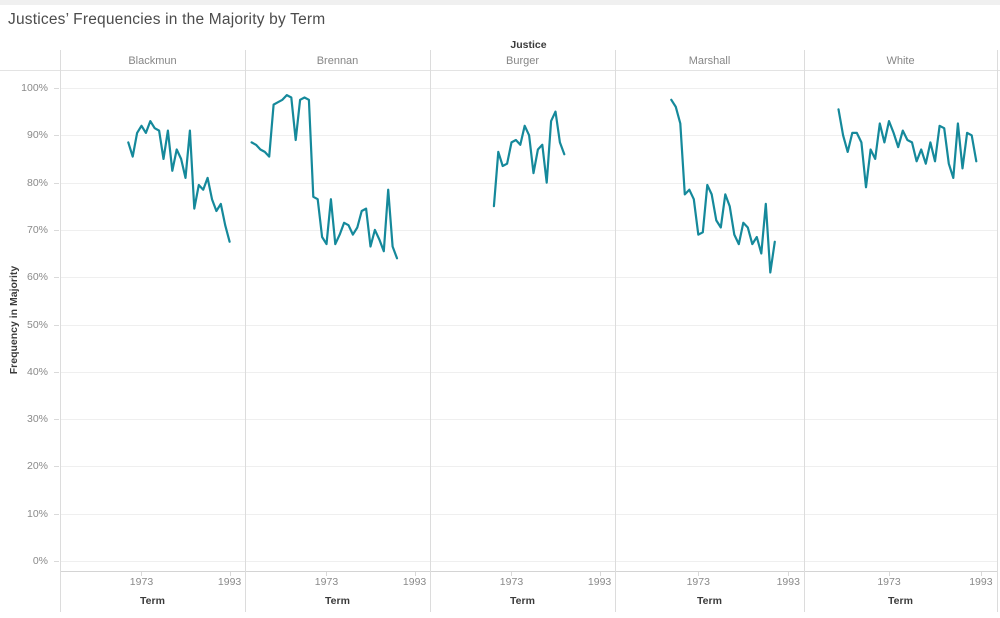  What do you see at coordinates (528, 571) in the screenshot?
I see `x-axis-line` at bounding box center [528, 571].